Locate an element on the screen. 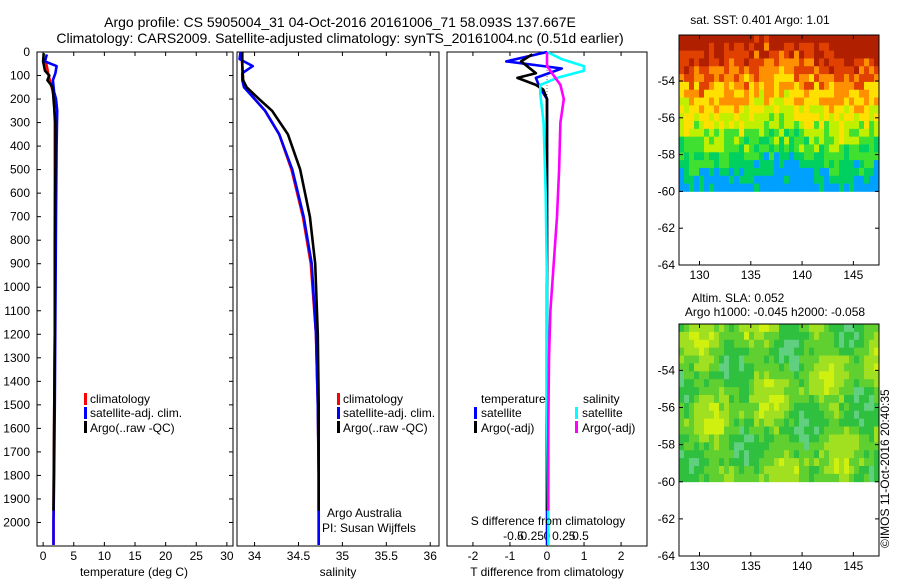 The image size is (900, 580). legend-swatch-climatology is located at coordinates (85, 399).